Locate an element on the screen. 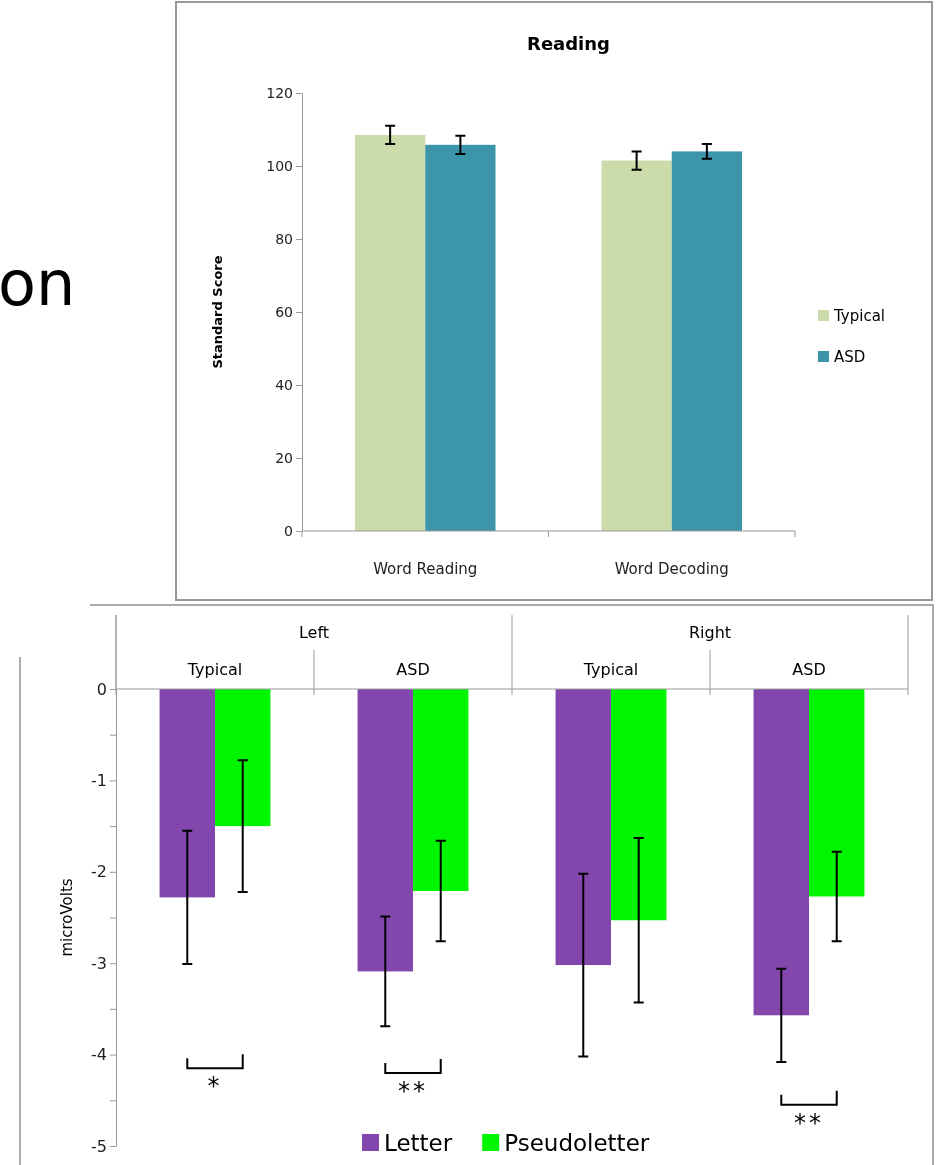 This screenshot has height=1165, width=938. legend-label: Letter is located at coordinates (418, 1143).